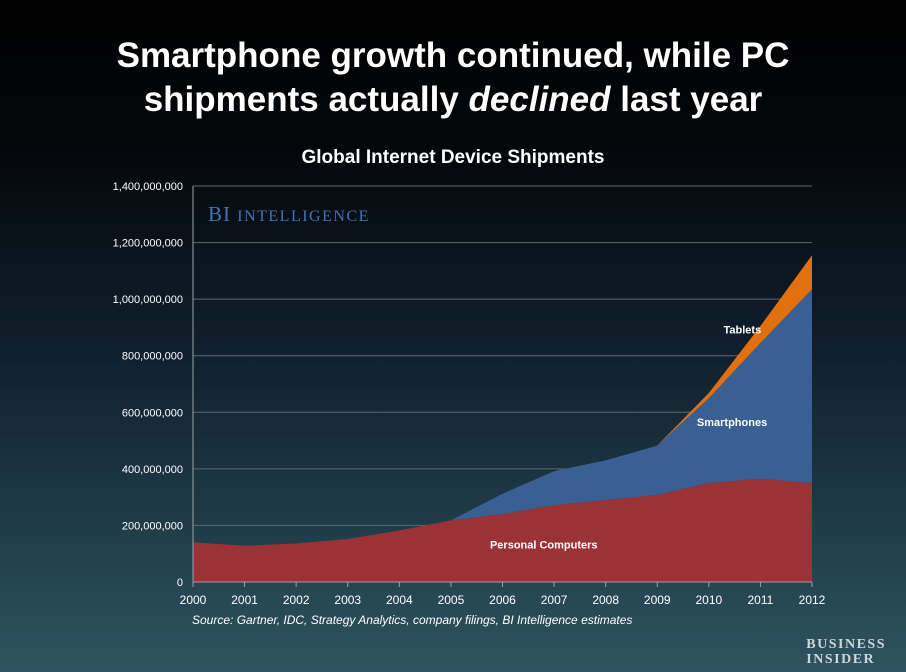 The image size is (906, 672). I want to click on x-tick-label: 2006, so click(502, 600).